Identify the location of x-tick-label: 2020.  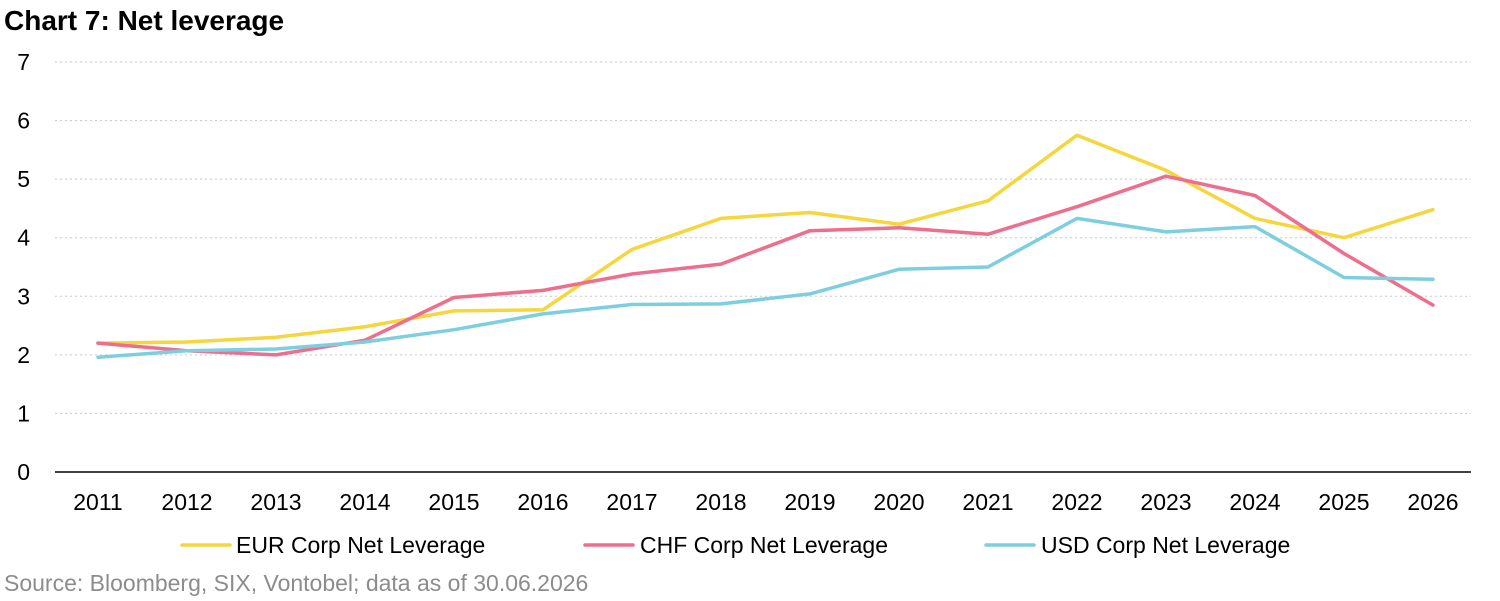
(898, 502).